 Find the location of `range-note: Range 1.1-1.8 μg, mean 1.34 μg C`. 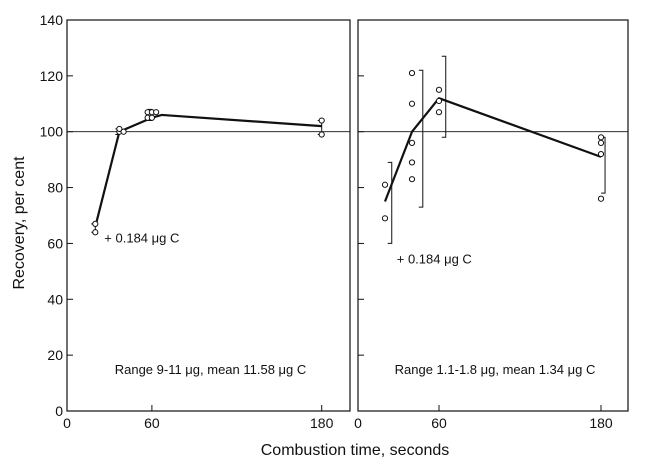

range-note: Range 1.1-1.8 μg, mean 1.34 μg C is located at coordinates (495, 369).